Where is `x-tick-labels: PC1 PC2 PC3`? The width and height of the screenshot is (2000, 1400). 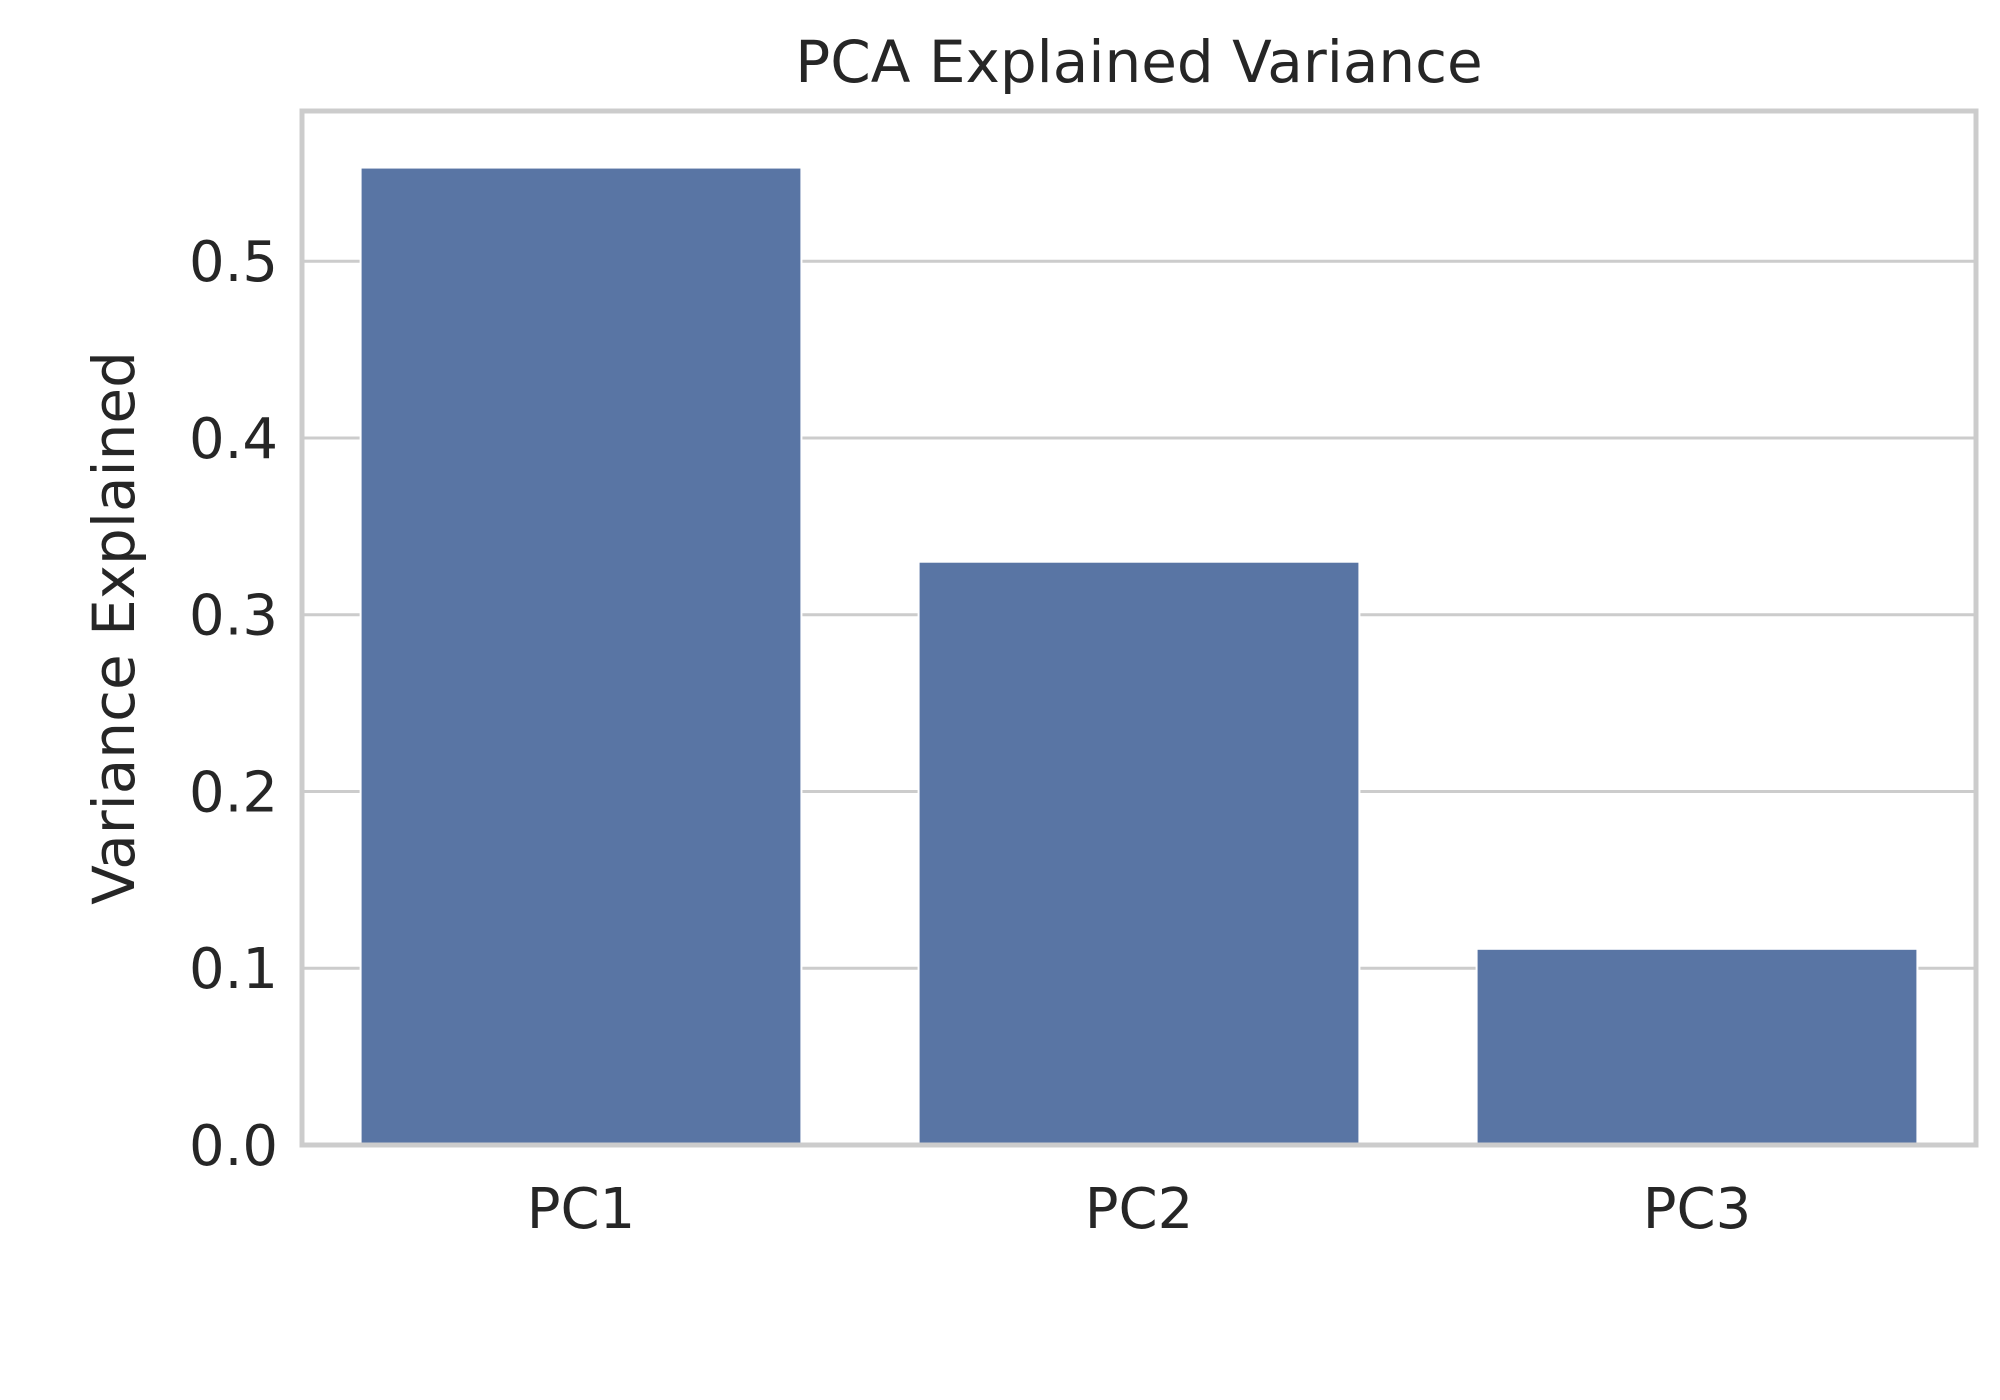 x-tick-labels: PC1 PC2 PC3 is located at coordinates (1139, 1209).